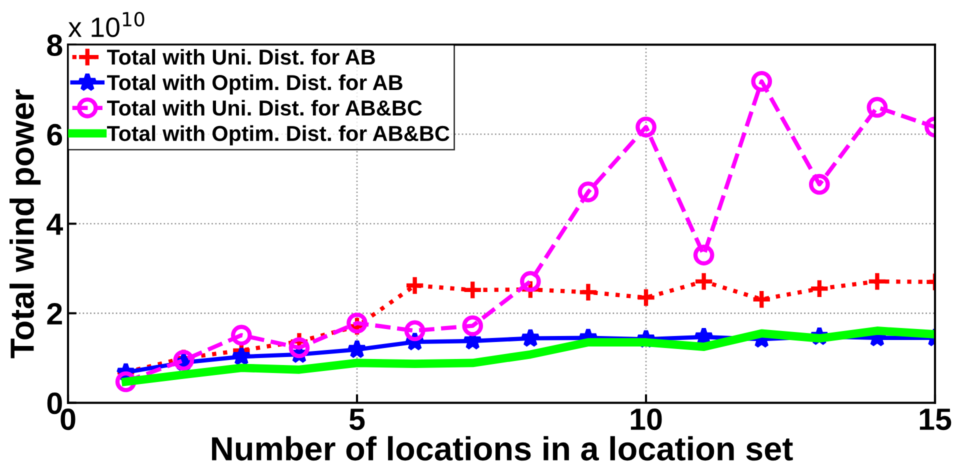 This screenshot has height=470, width=958. Describe the element at coordinates (25, 223) in the screenshot. I see `y-axis-title: Total wind power` at that location.